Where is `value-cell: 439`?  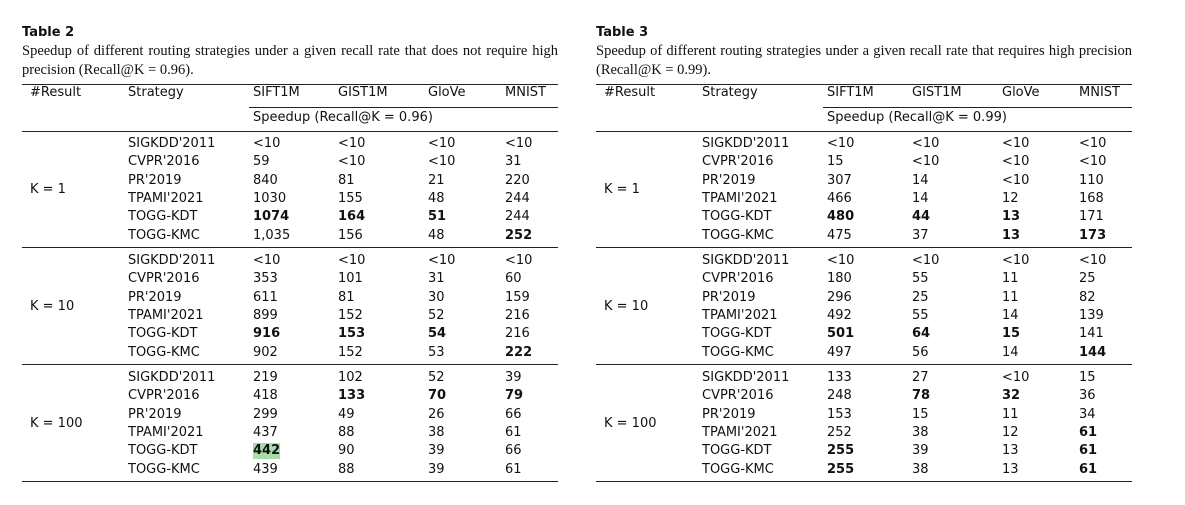
value-cell: 439 is located at coordinates (265, 469).